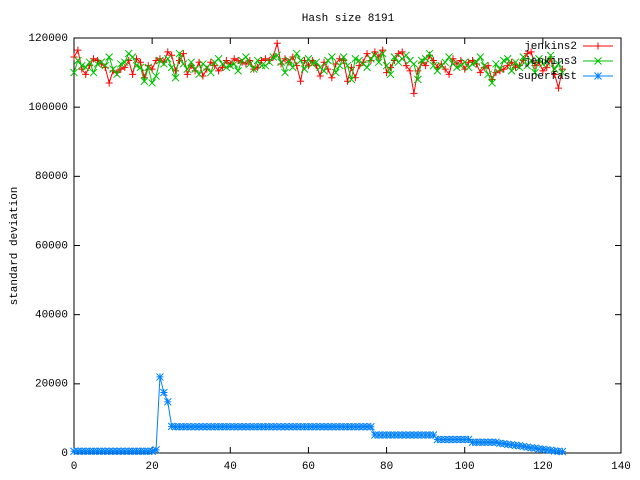 The image size is (640, 480). What do you see at coordinates (48, 108) in the screenshot?
I see `y-tick-label: 100000` at bounding box center [48, 108].